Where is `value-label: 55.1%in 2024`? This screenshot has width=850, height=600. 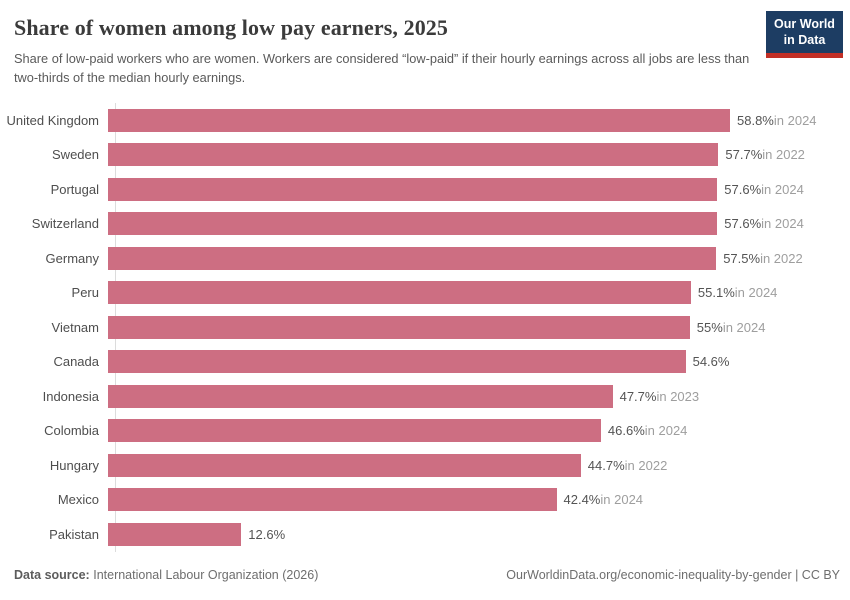 value-label: 55.1%in 2024 is located at coordinates (738, 292).